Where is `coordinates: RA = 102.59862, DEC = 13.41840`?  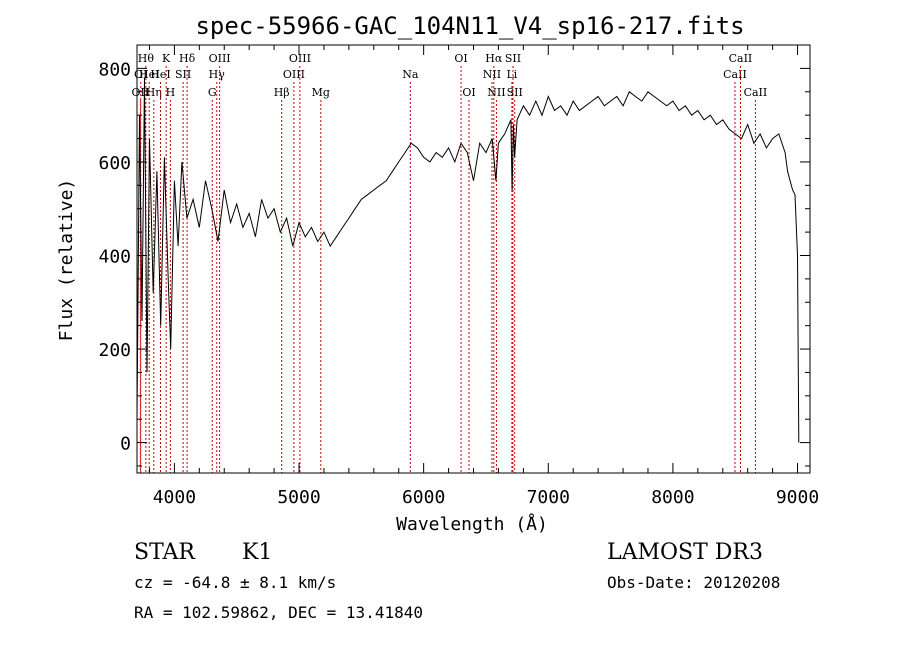
coordinates: RA = 102.59862, DEC = 13.41840 is located at coordinates (278, 612).